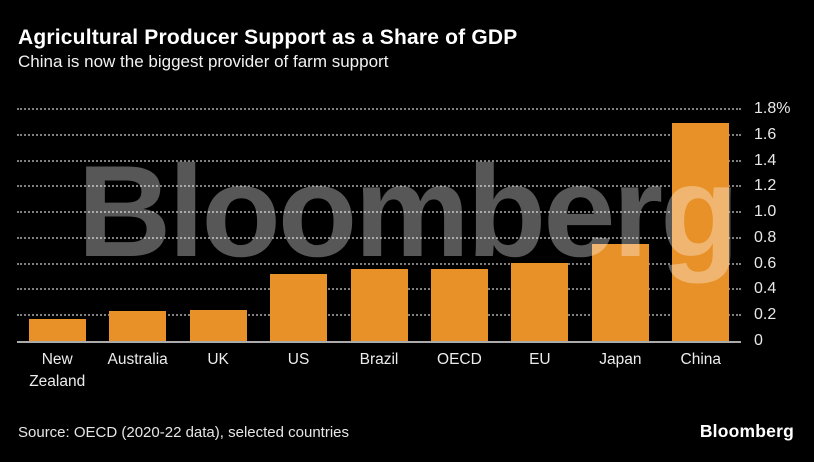 The width and height of the screenshot is (814, 462). I want to click on gridline-1.2, so click(379, 186).